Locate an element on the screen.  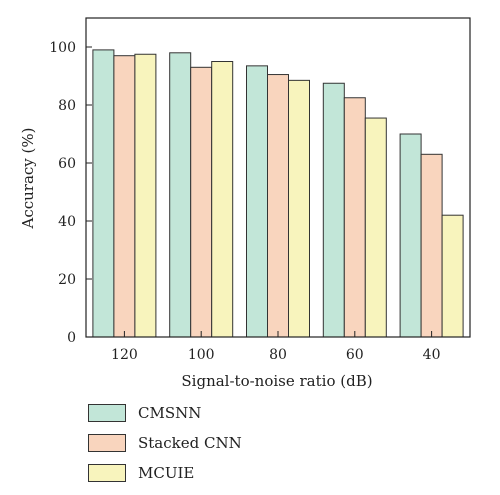
legend-item-mcuie: MCUIE is located at coordinates (165, 473).